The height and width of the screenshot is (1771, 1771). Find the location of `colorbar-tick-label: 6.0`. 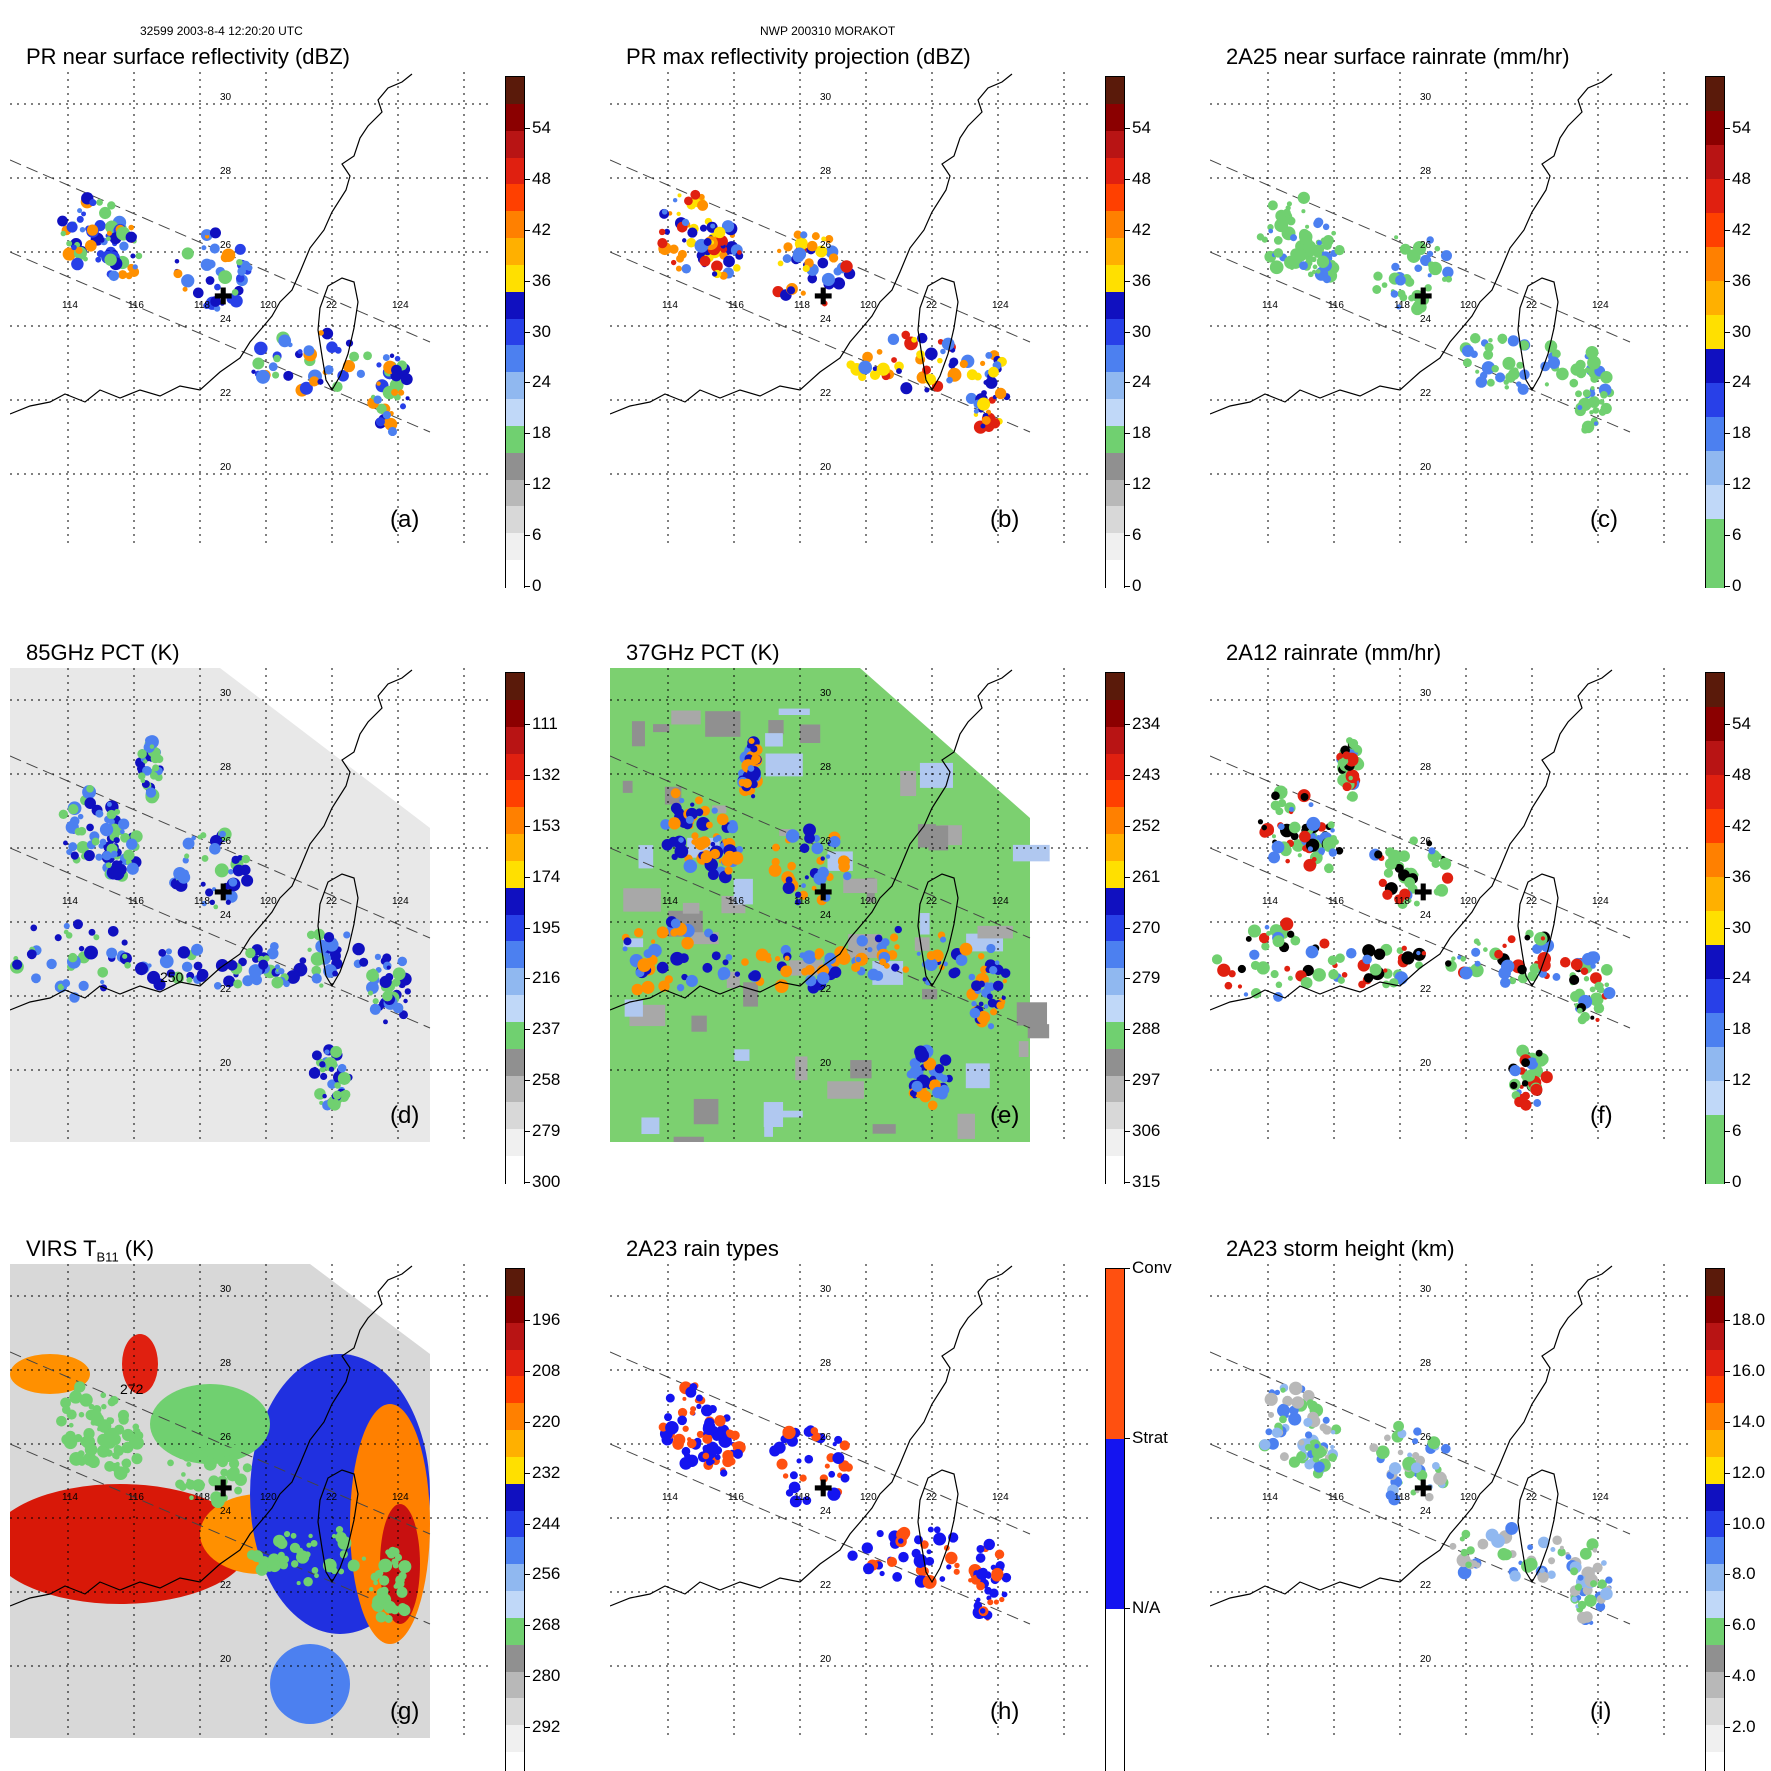

colorbar-tick-label: 6.0 is located at coordinates (1744, 1625).